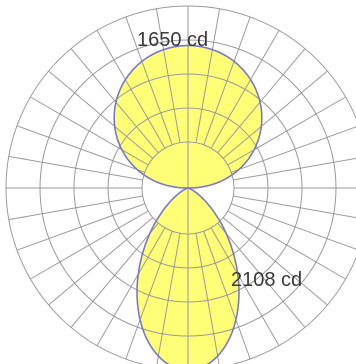  What do you see at coordinates (188, 275) in the screenshot?
I see `bottom-lobe-curve` at bounding box center [188, 275].